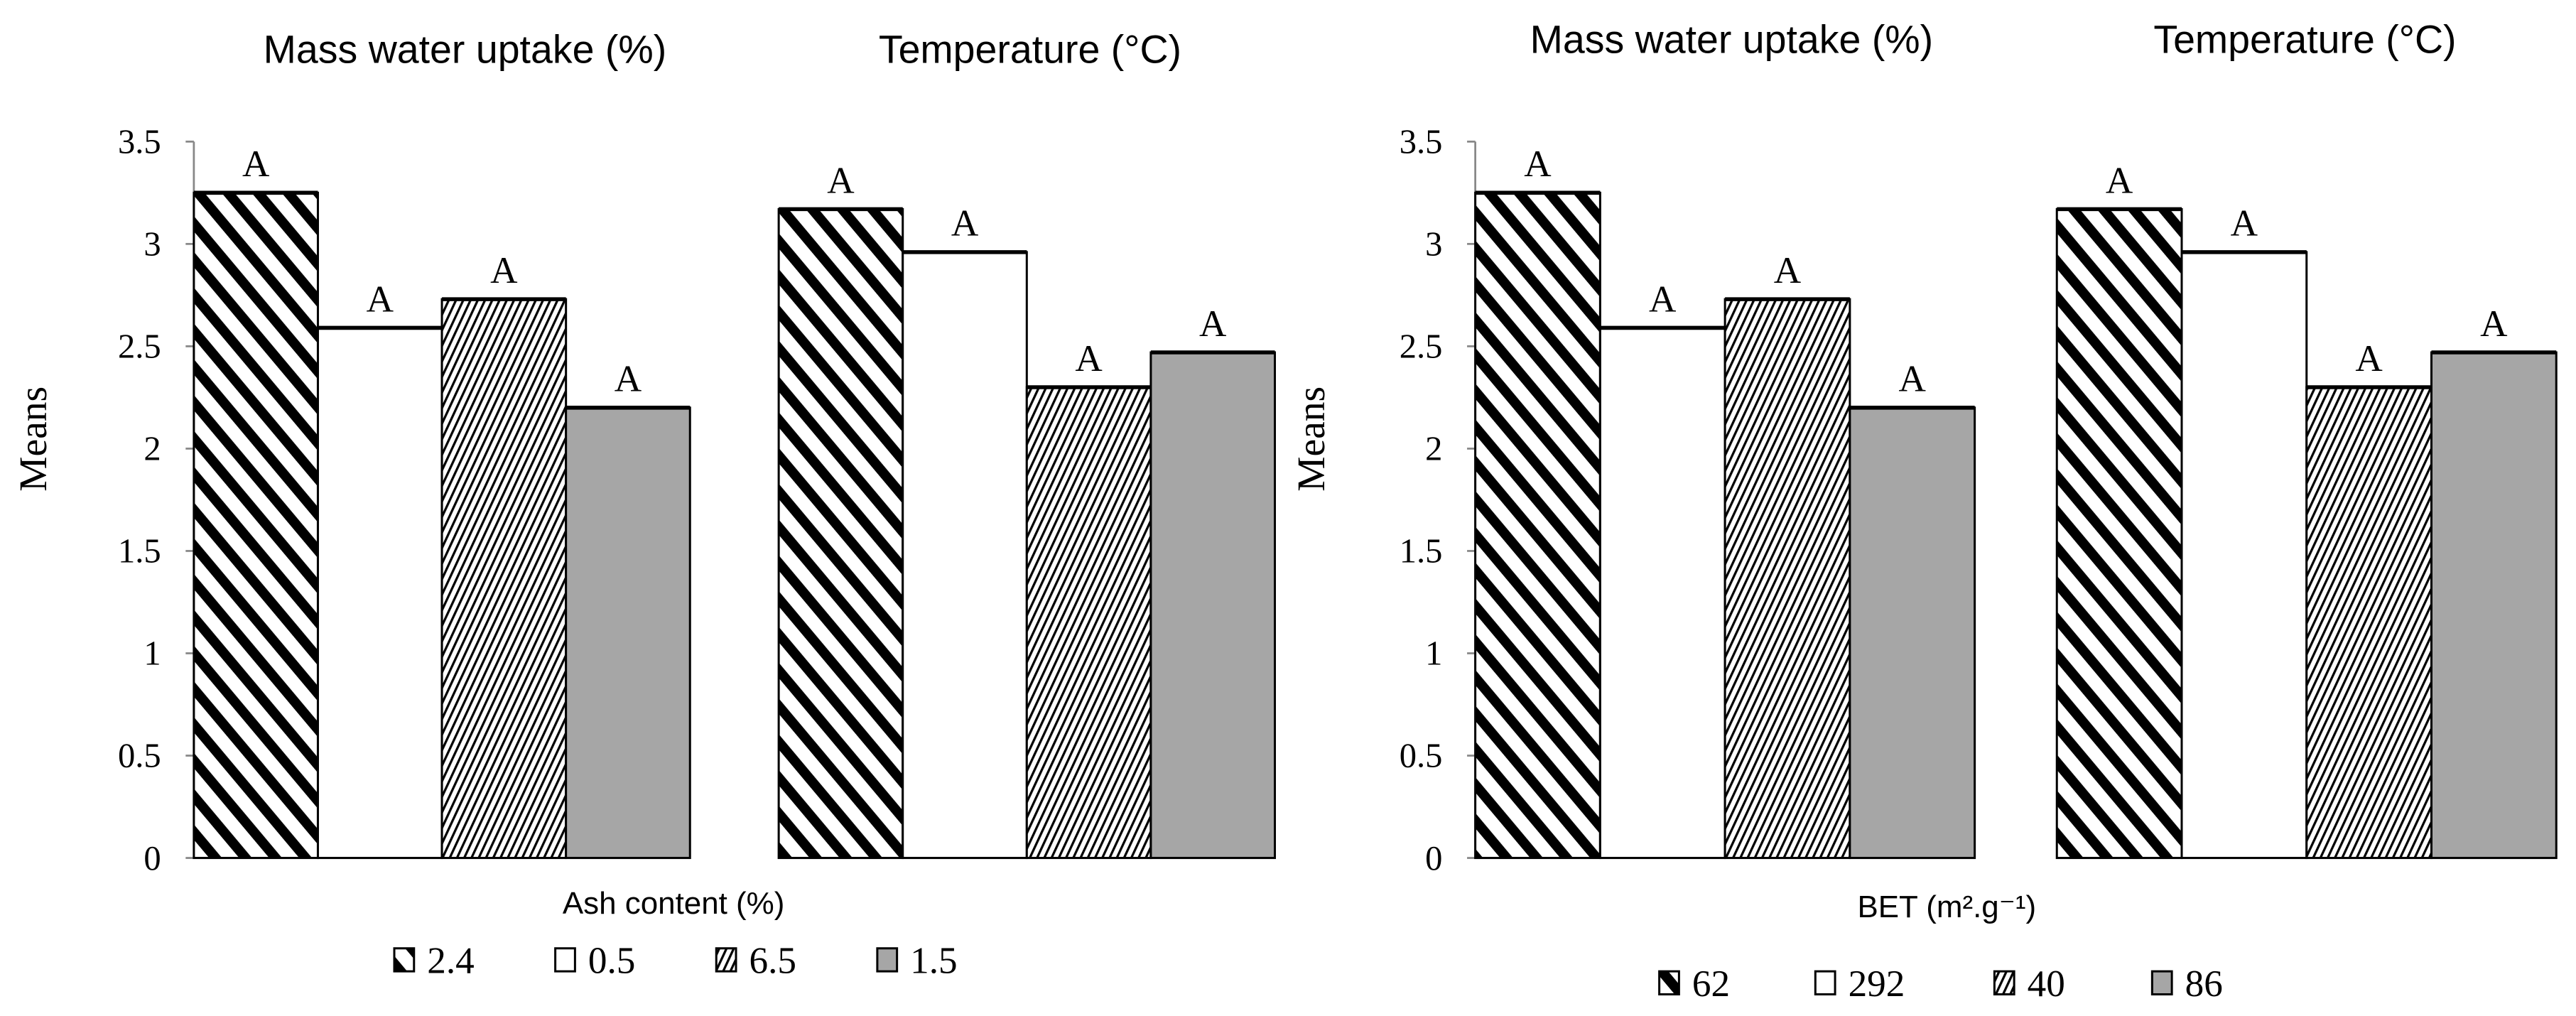  Describe the element at coordinates (2204, 984) in the screenshot. I see `legend-label: 86` at that location.